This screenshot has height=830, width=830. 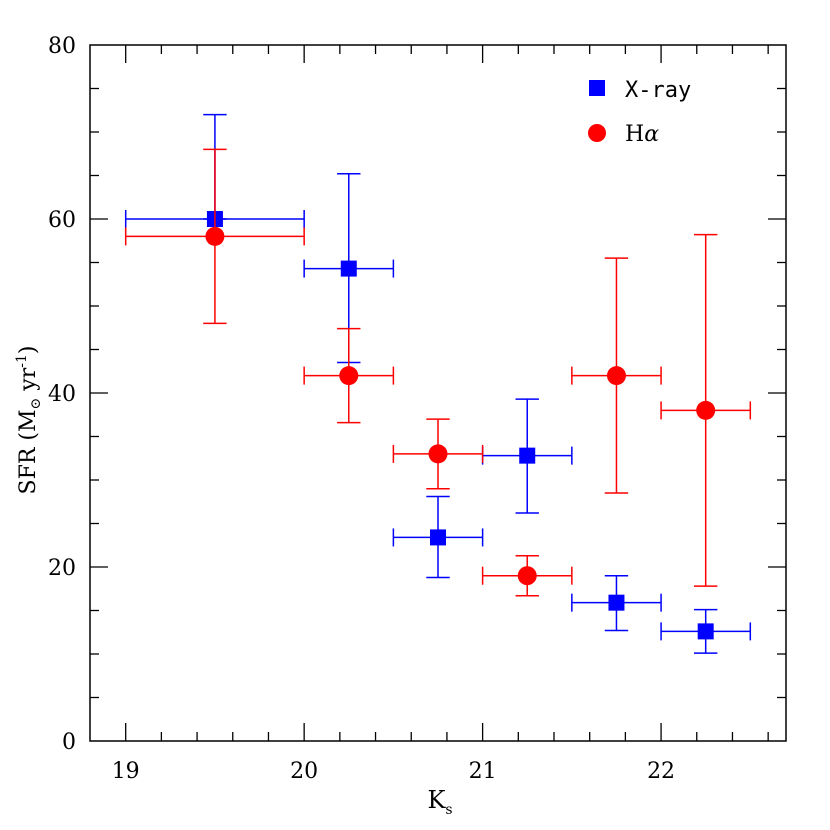 What do you see at coordinates (651, 134) in the screenshot?
I see `legend-halpha-label-alpha: α` at bounding box center [651, 134].